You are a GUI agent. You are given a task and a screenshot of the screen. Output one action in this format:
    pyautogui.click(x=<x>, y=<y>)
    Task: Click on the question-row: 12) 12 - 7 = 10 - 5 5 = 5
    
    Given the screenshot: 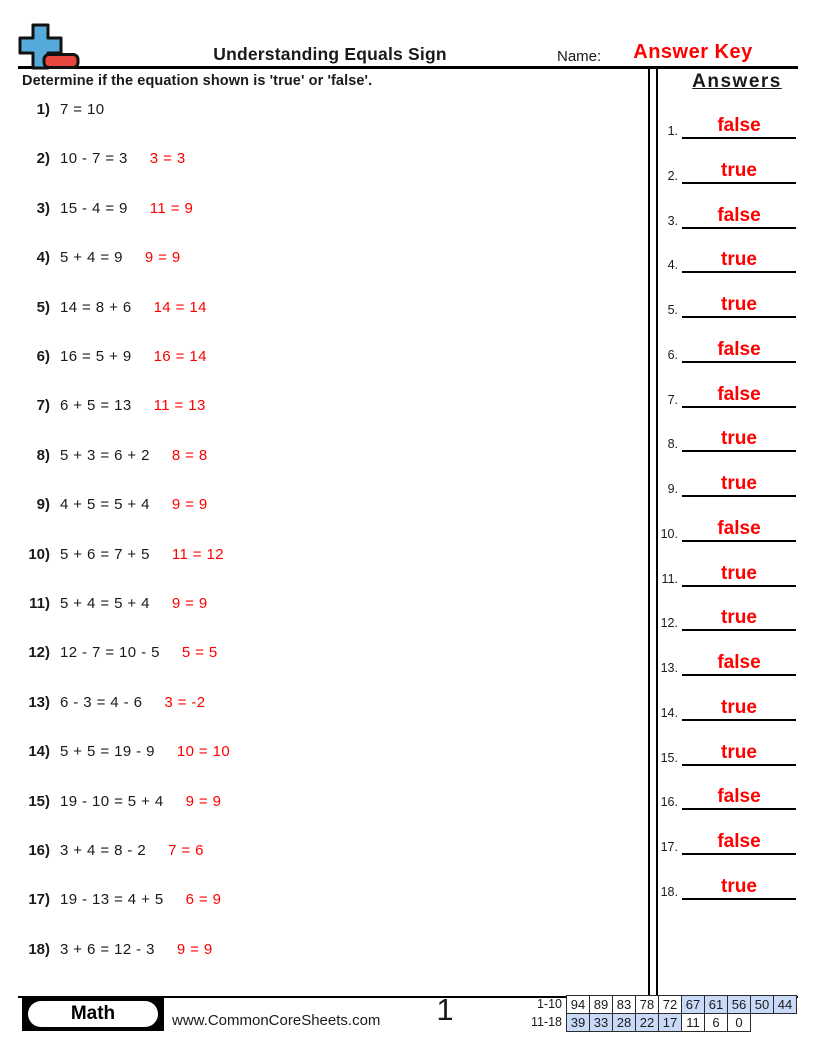 What is the action you would take?
    pyautogui.click(x=120, y=652)
    